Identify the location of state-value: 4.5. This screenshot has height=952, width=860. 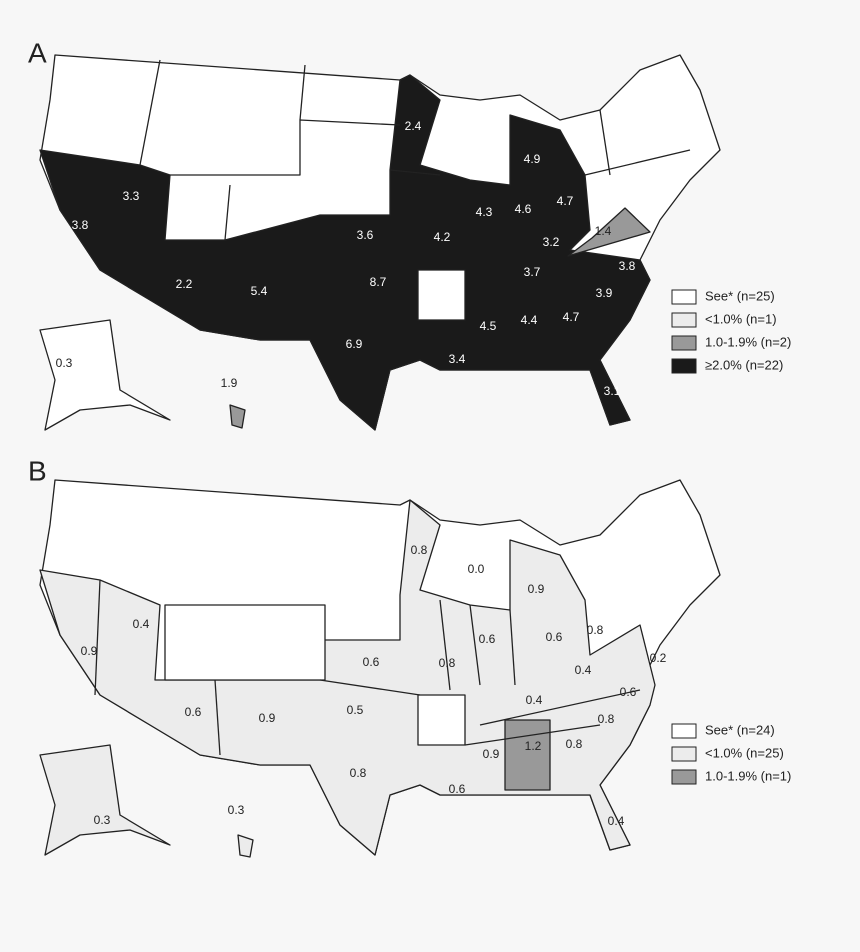
(488, 326).